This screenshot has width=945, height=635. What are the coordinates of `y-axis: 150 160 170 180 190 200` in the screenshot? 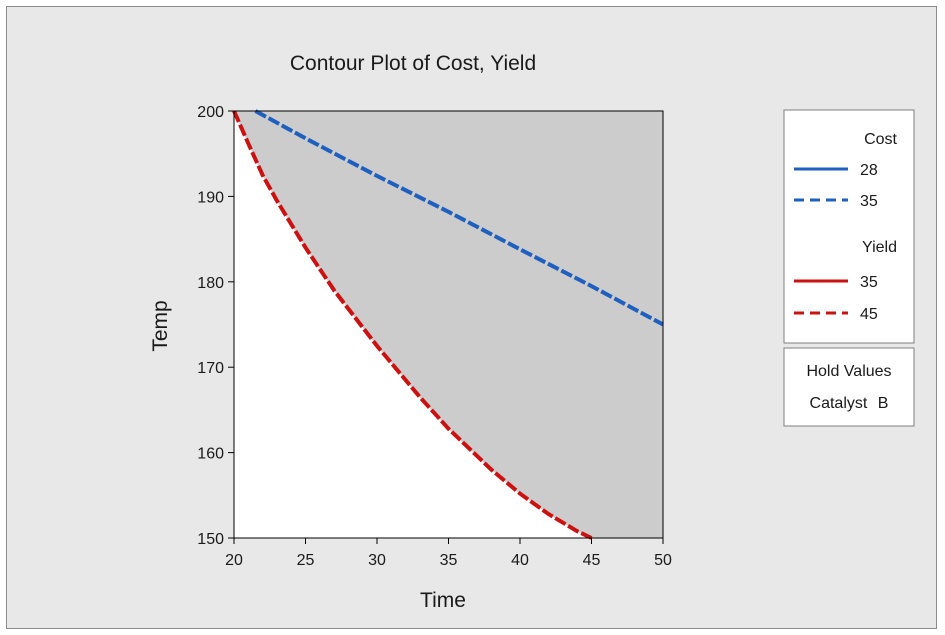 It's located at (216, 326).